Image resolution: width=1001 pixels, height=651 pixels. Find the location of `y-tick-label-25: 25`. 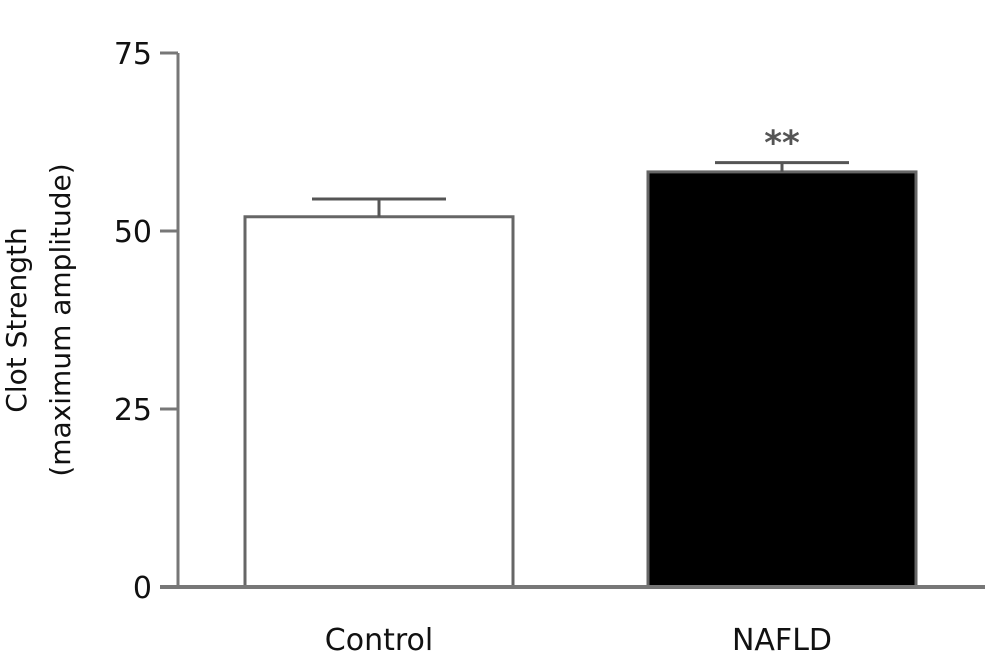

y-tick-label-25: 25 is located at coordinates (133, 410).